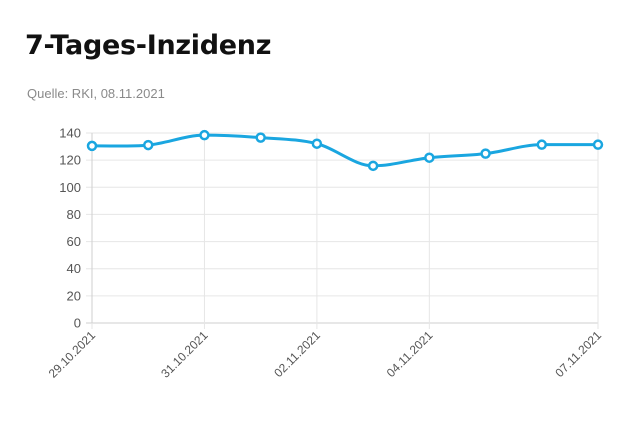 The height and width of the screenshot is (428, 640). I want to click on y-tick-label: 60, so click(74, 241).